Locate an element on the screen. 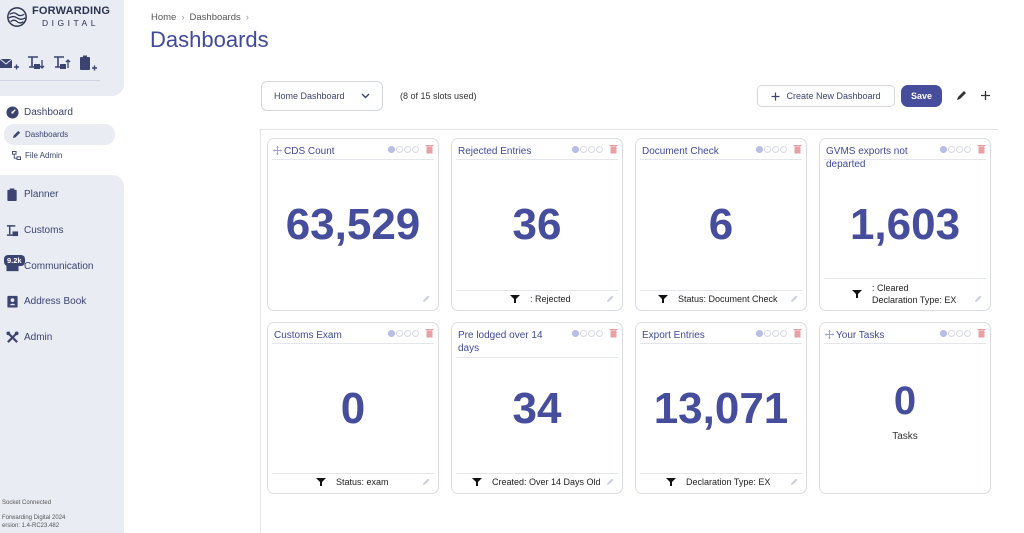 This screenshot has width=1024, height=533. widget-filter: Status: exam is located at coordinates (353, 482).